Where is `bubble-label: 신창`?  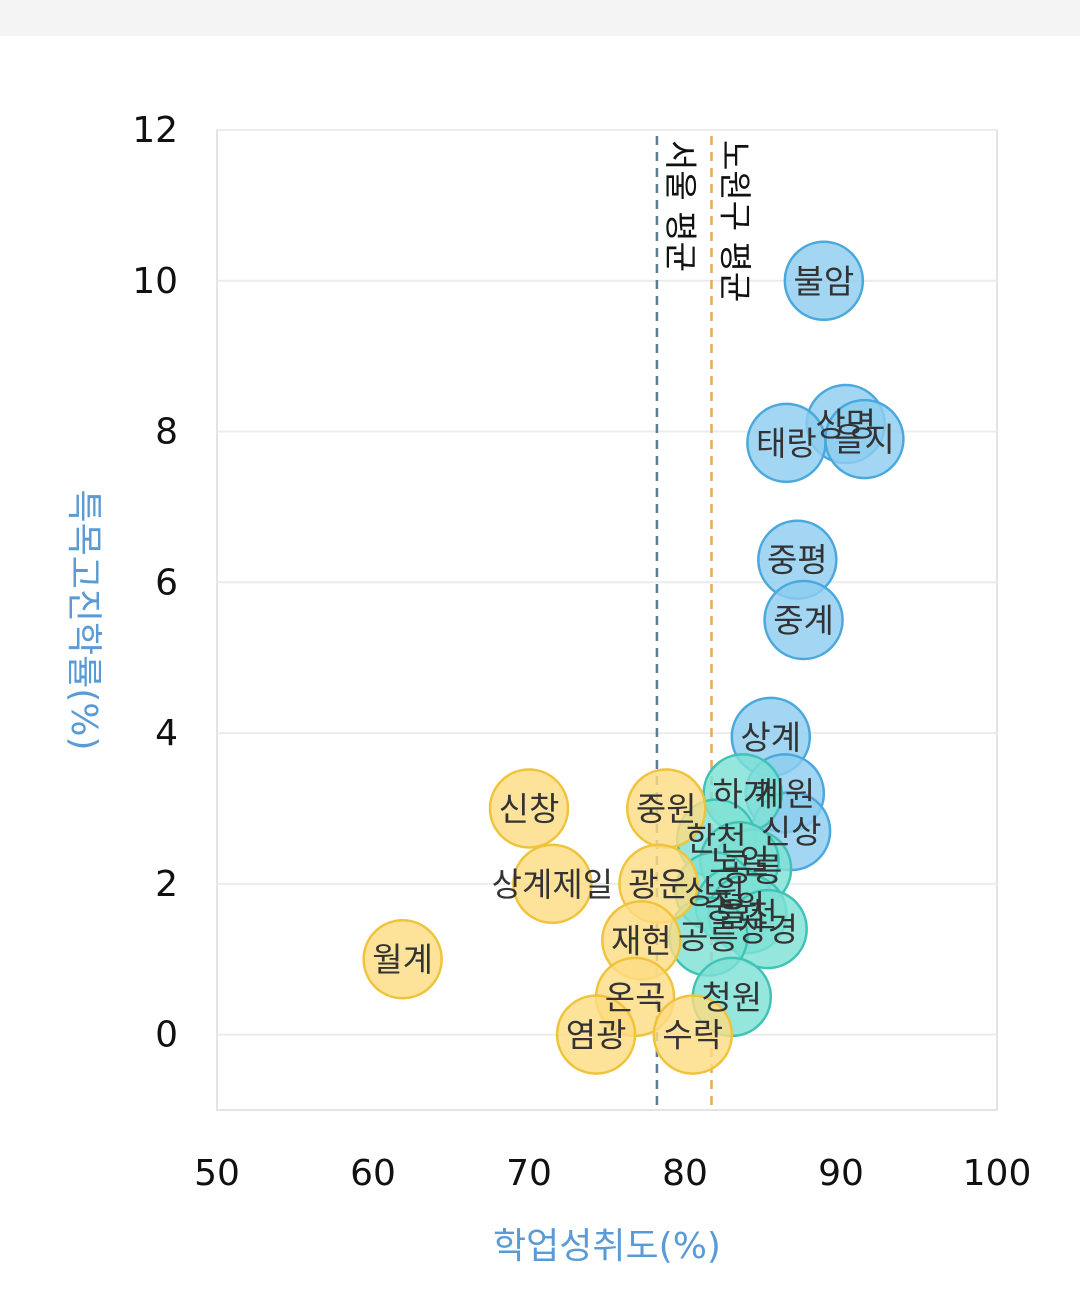 bubble-label: 신창 is located at coordinates (529, 808).